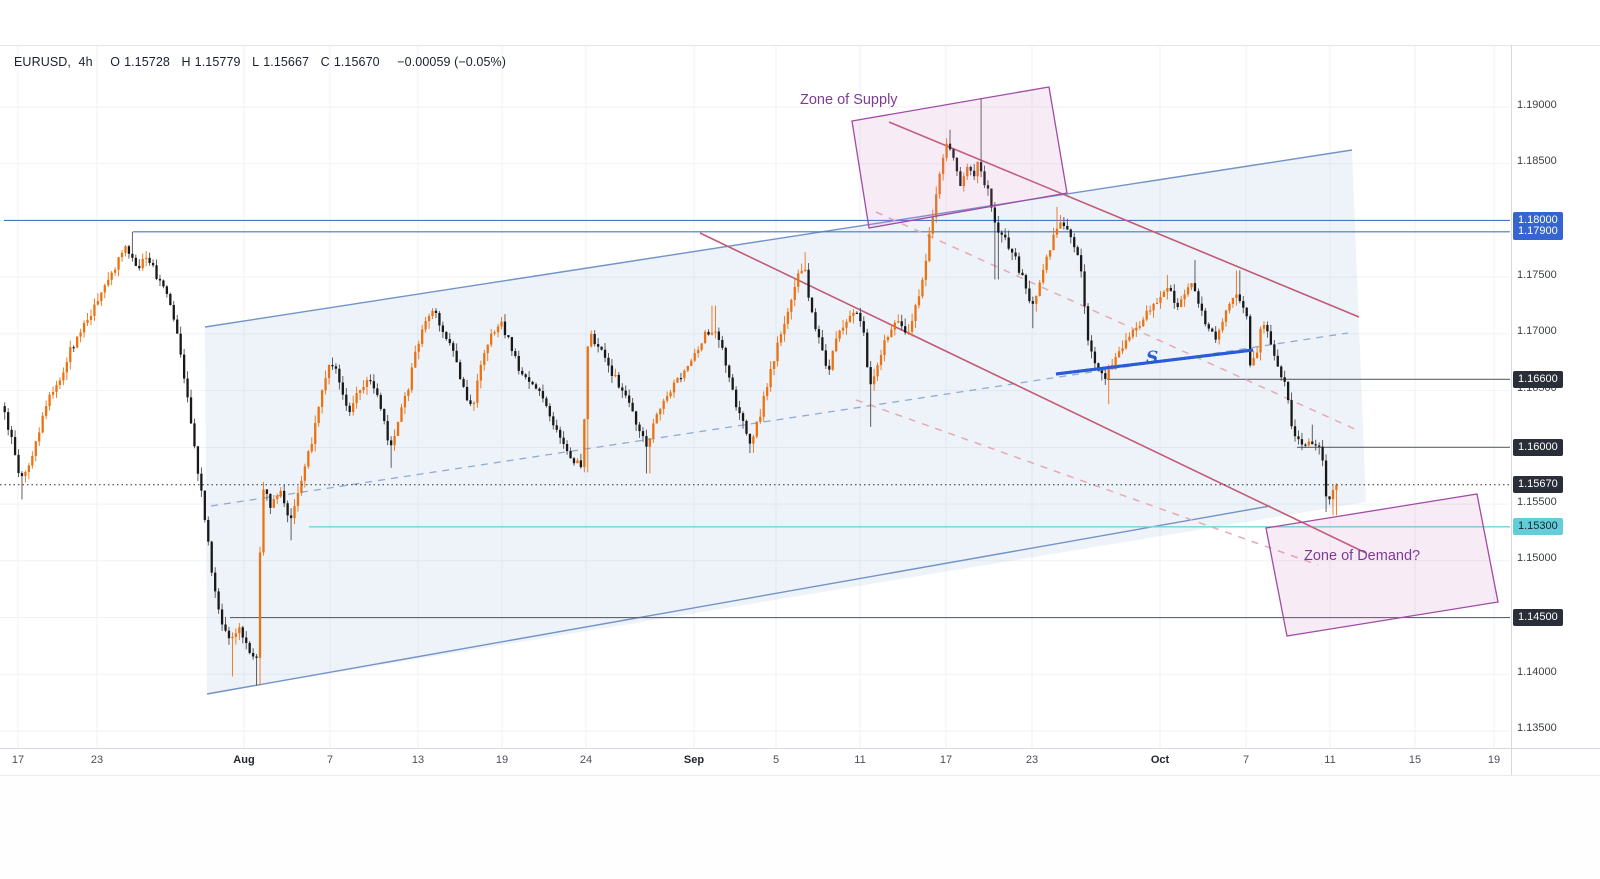 This screenshot has height=879, width=1600. Describe the element at coordinates (1160, 760) in the screenshot. I see `time-axis-label: Oct` at that location.